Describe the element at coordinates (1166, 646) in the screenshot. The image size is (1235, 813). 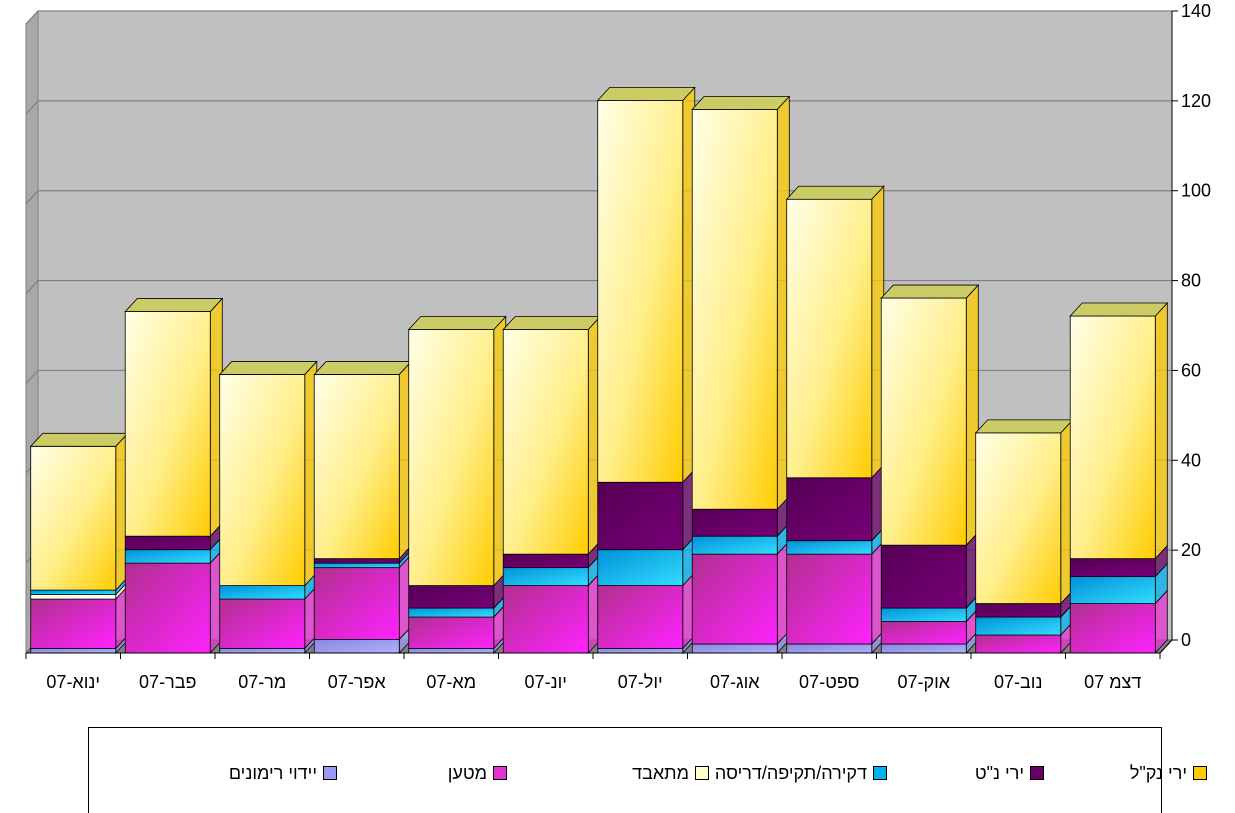
I see `value-axis-base` at that location.